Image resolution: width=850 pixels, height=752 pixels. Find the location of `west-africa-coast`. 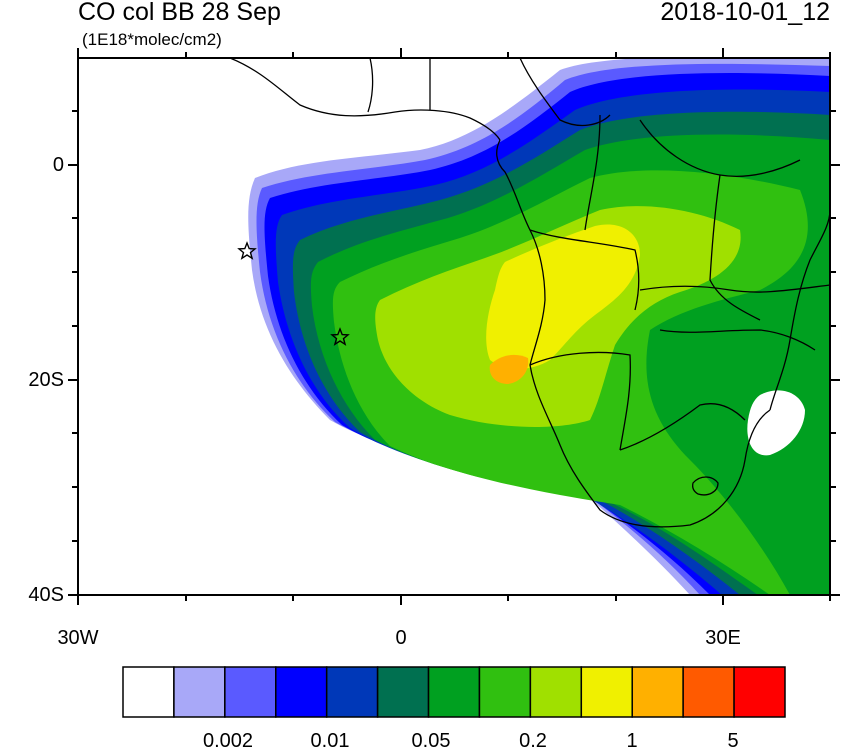

west-africa-coast is located at coordinates (365, 99).